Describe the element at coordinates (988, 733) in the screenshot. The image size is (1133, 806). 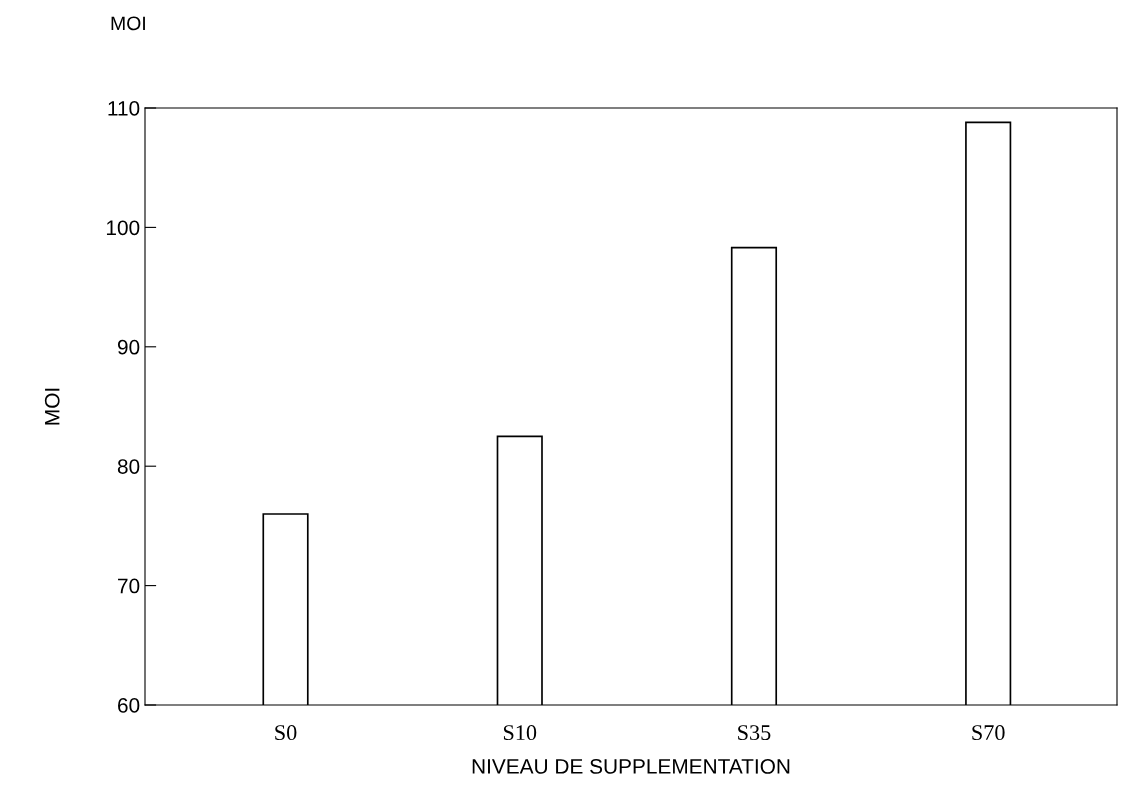
I see `x-tick-label: S70` at that location.